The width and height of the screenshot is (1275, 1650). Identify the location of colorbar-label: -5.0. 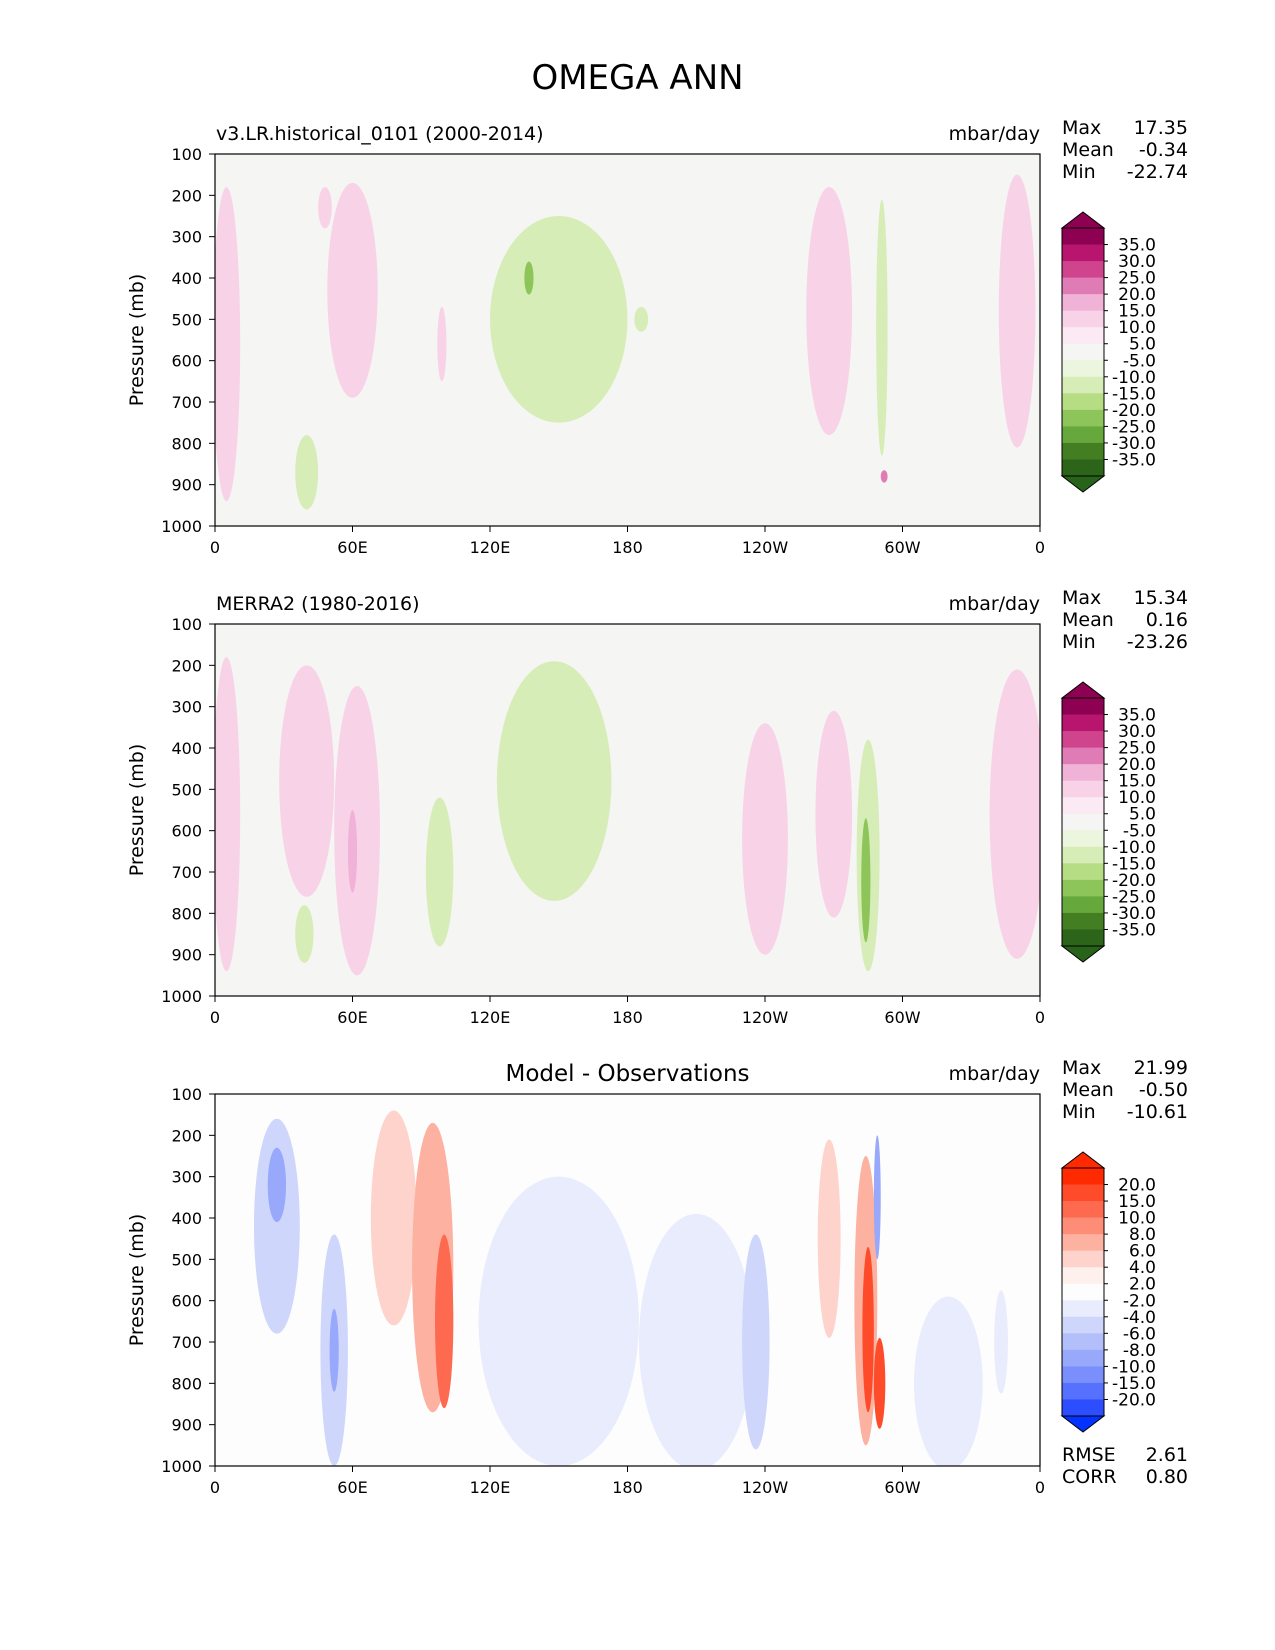
(1139, 361).